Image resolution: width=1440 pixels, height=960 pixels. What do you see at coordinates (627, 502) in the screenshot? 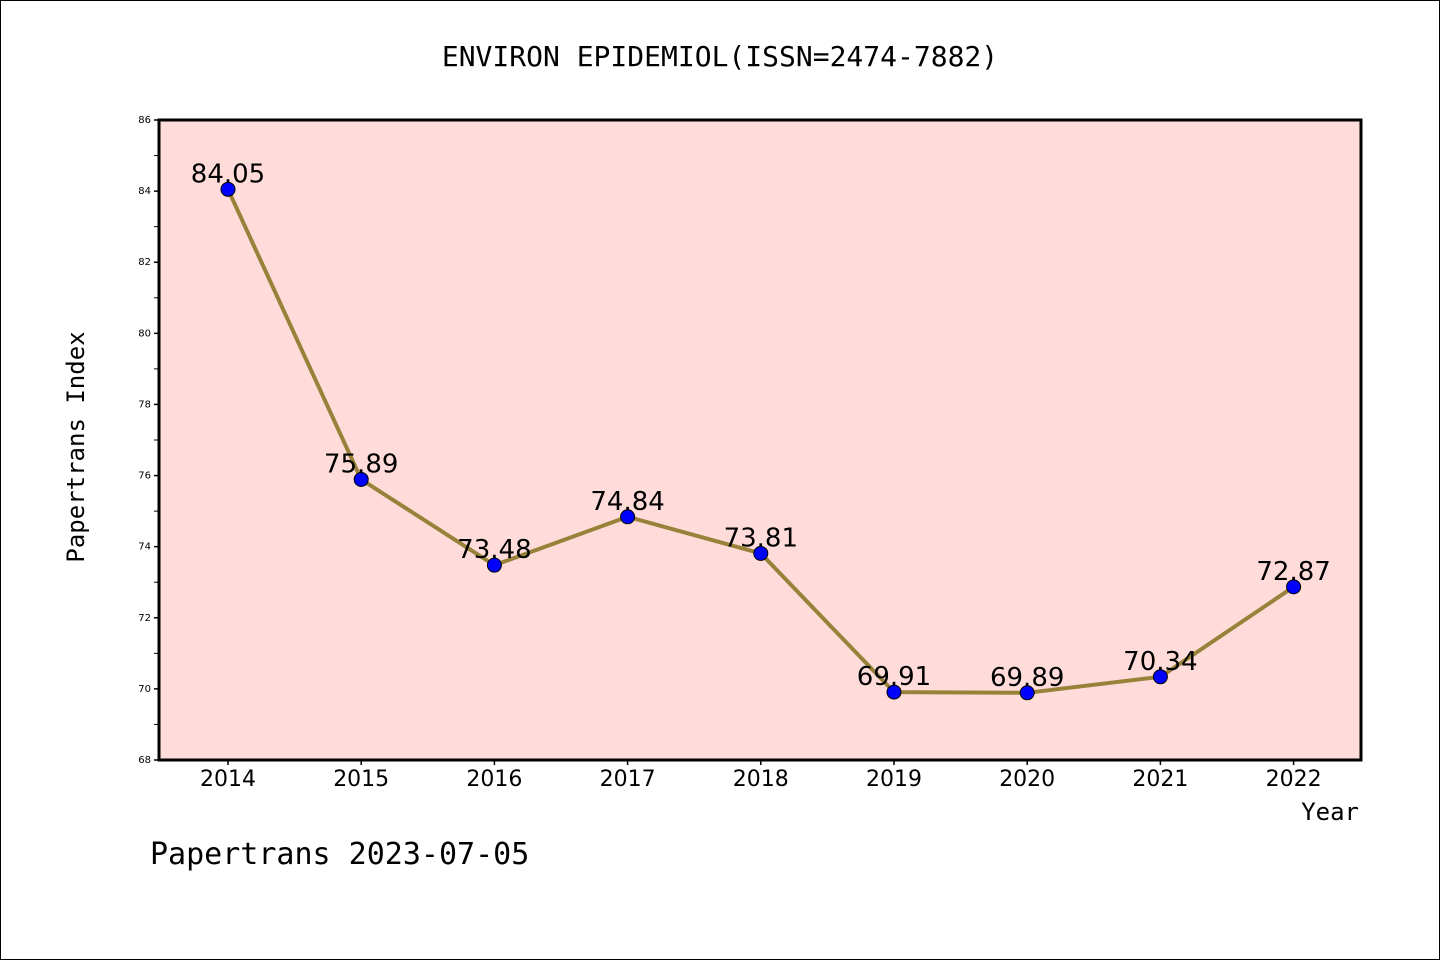
I see `data-label: 74.84` at bounding box center [627, 502].